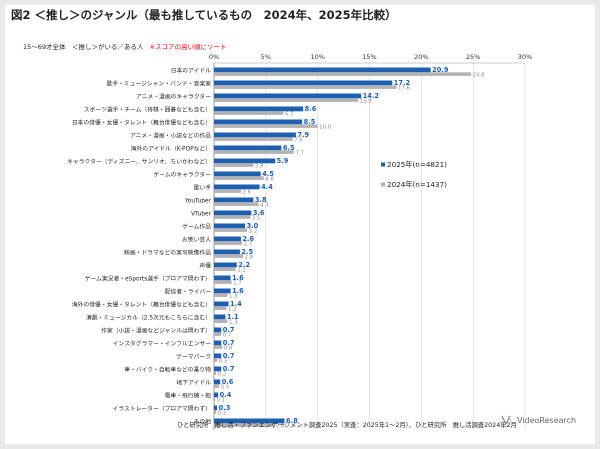 The height and width of the screenshot is (449, 600). Describe the element at coordinates (162, 343) in the screenshot. I see `category-label: インスタグラマー・インフルエンサー` at that location.